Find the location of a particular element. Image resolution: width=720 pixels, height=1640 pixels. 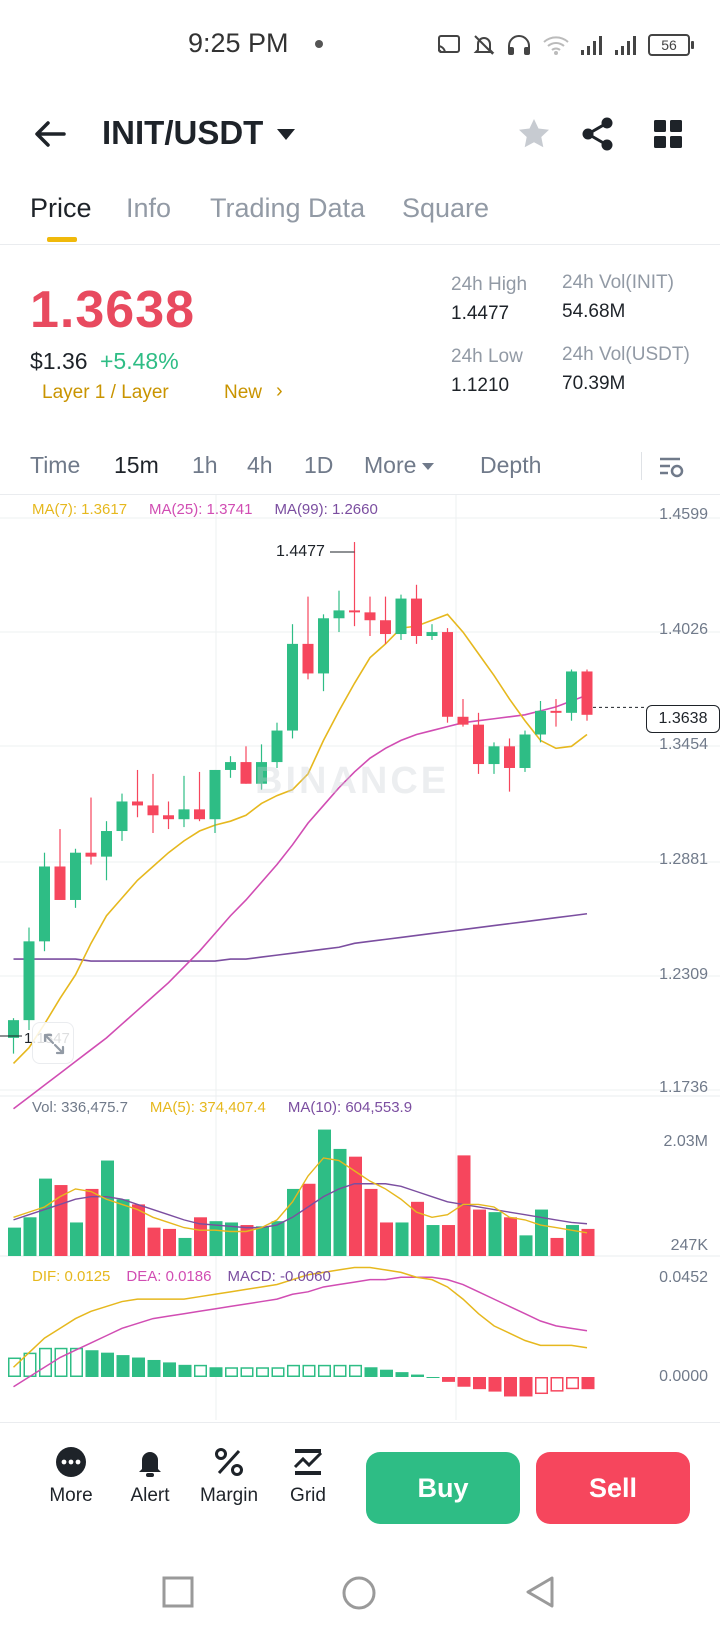

tab-trading-data: Trading Data is located at coordinates (288, 208).